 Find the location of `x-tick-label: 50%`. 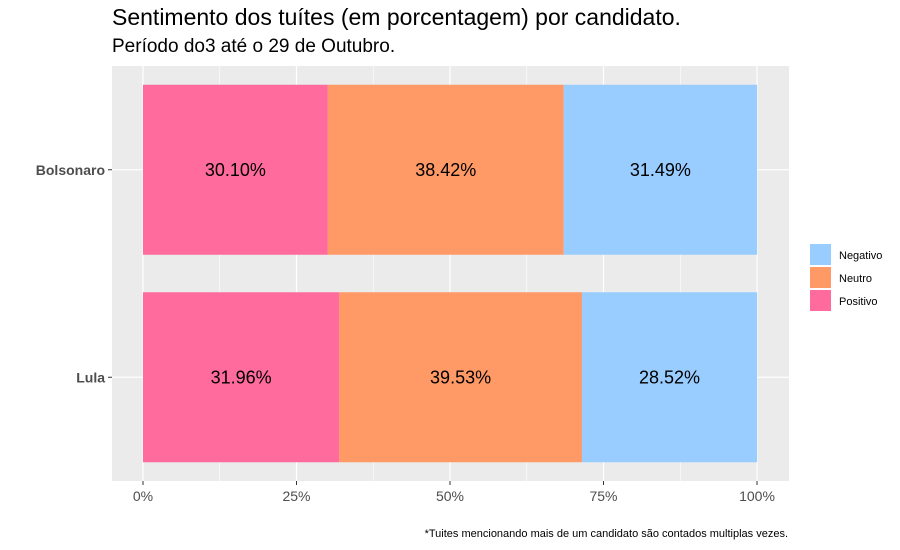

x-tick-label: 50% is located at coordinates (450, 496).